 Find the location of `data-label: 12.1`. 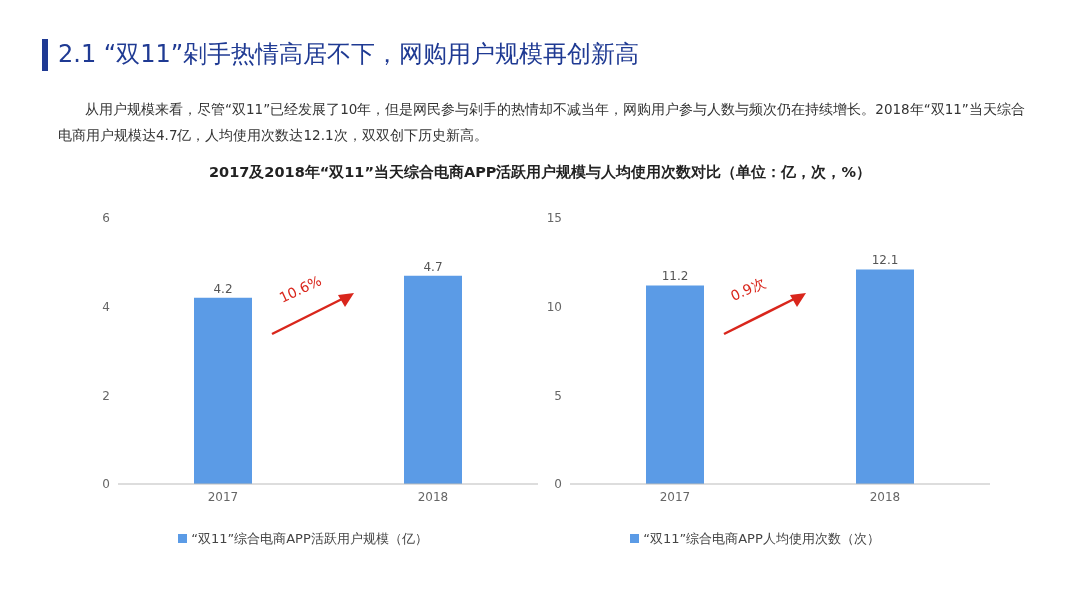

data-label: 12.1 is located at coordinates (885, 260).